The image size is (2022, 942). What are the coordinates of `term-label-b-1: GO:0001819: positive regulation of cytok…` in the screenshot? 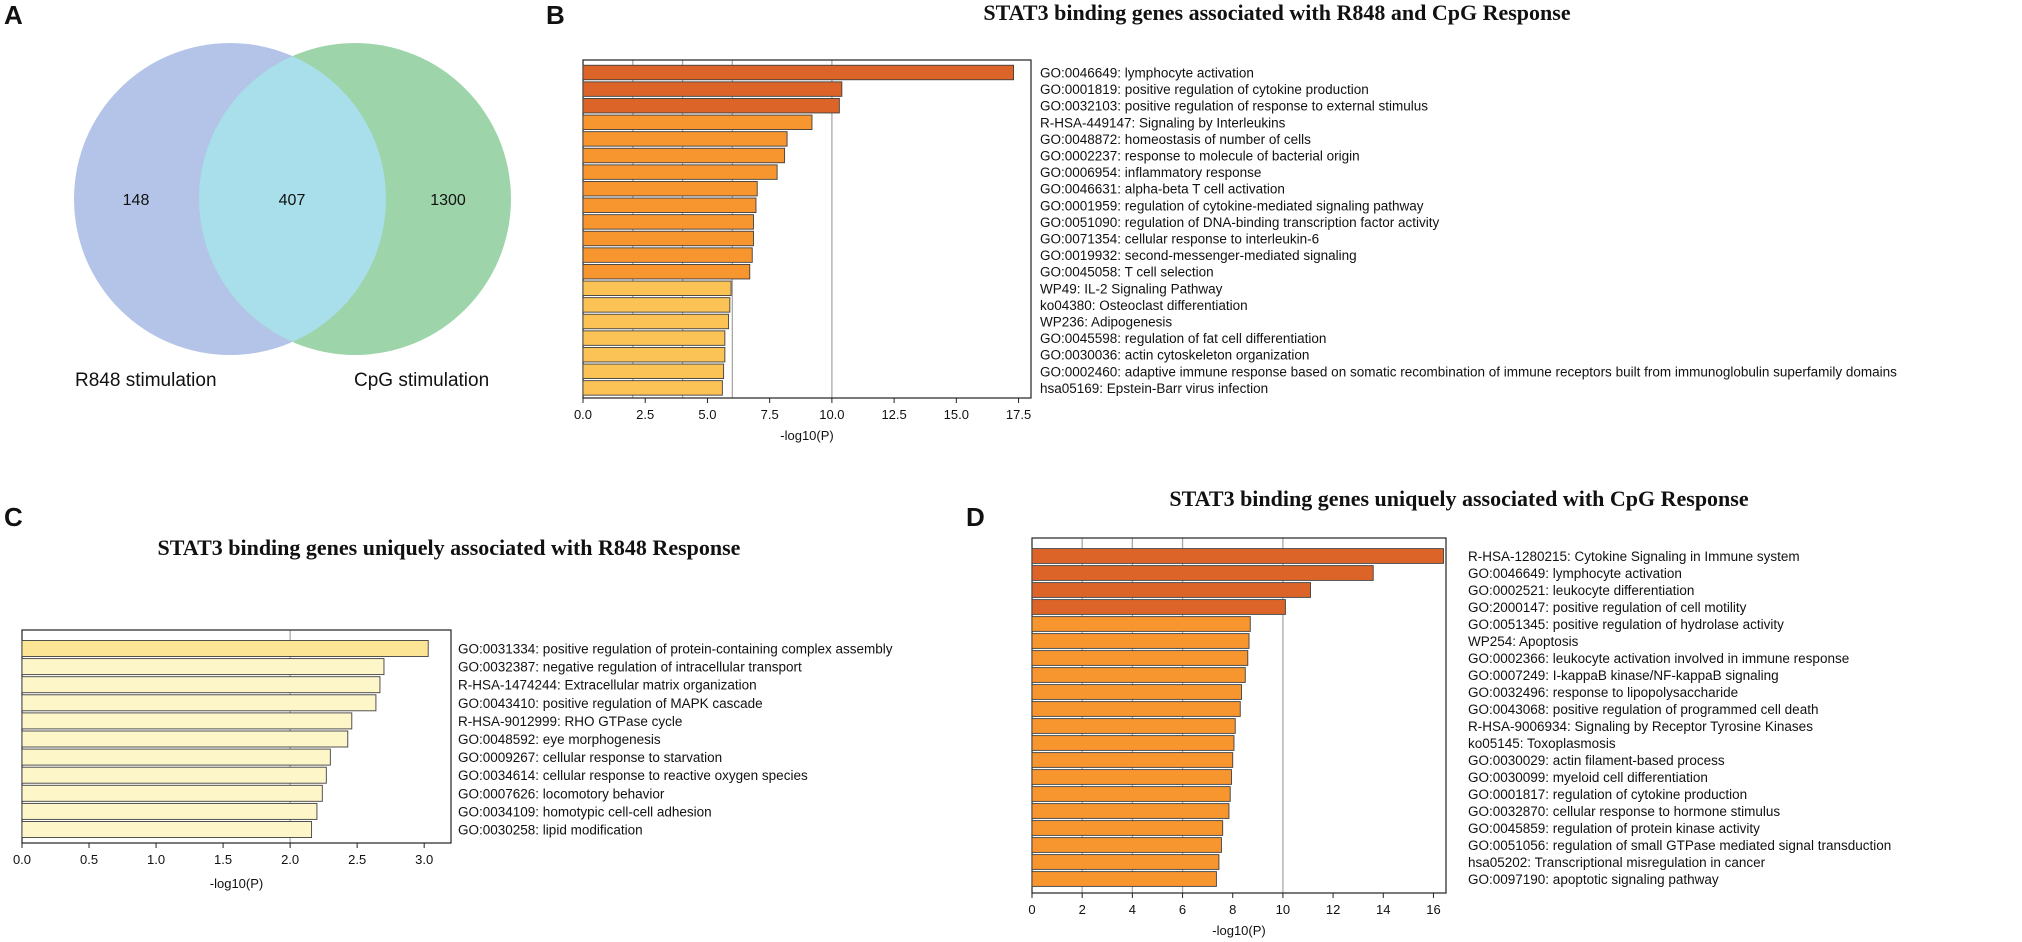 It's located at (1204, 89).